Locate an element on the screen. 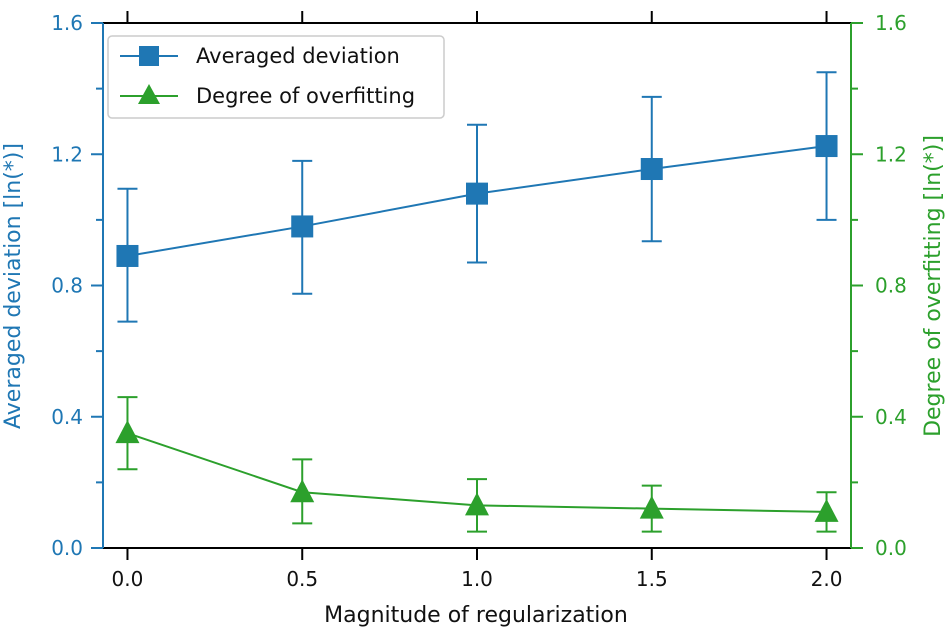  left-y-tick-label: 0.8 is located at coordinates (67, 286).